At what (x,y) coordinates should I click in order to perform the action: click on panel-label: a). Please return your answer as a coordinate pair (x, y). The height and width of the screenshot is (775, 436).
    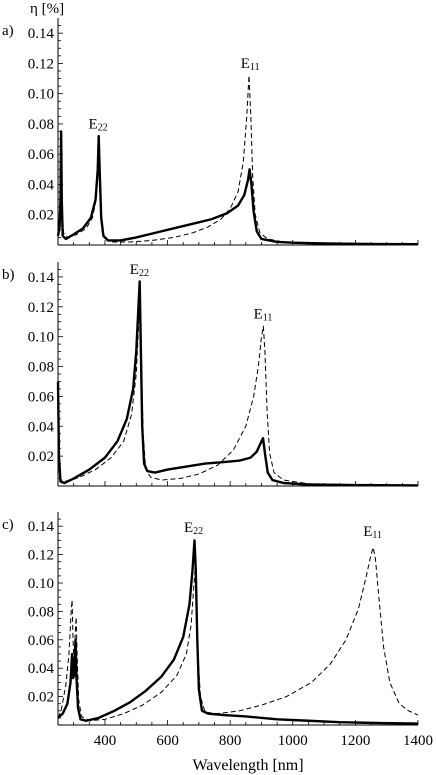
    Looking at the image, I should click on (8, 31).